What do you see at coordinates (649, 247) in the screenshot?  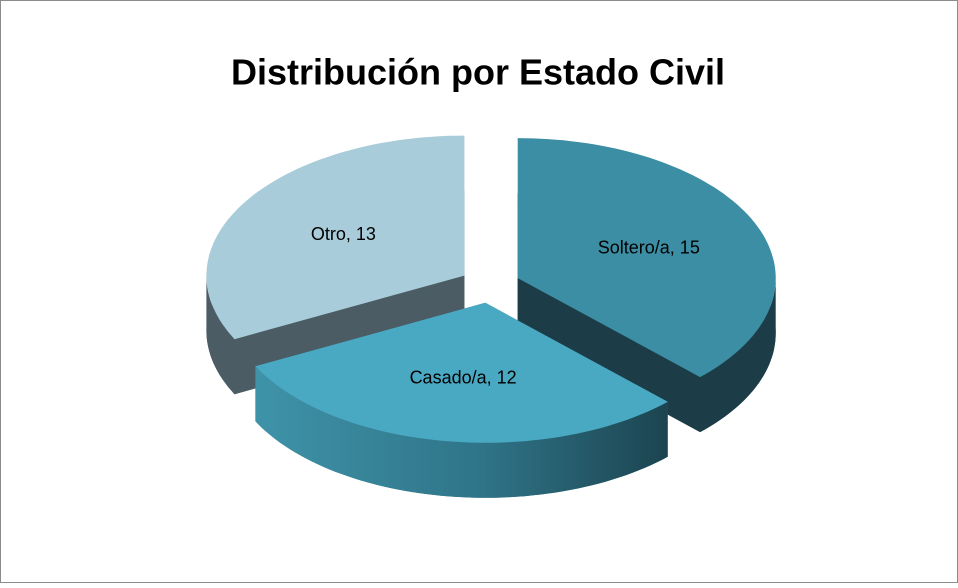 I see `data-label: Soltero/a, 15` at bounding box center [649, 247].